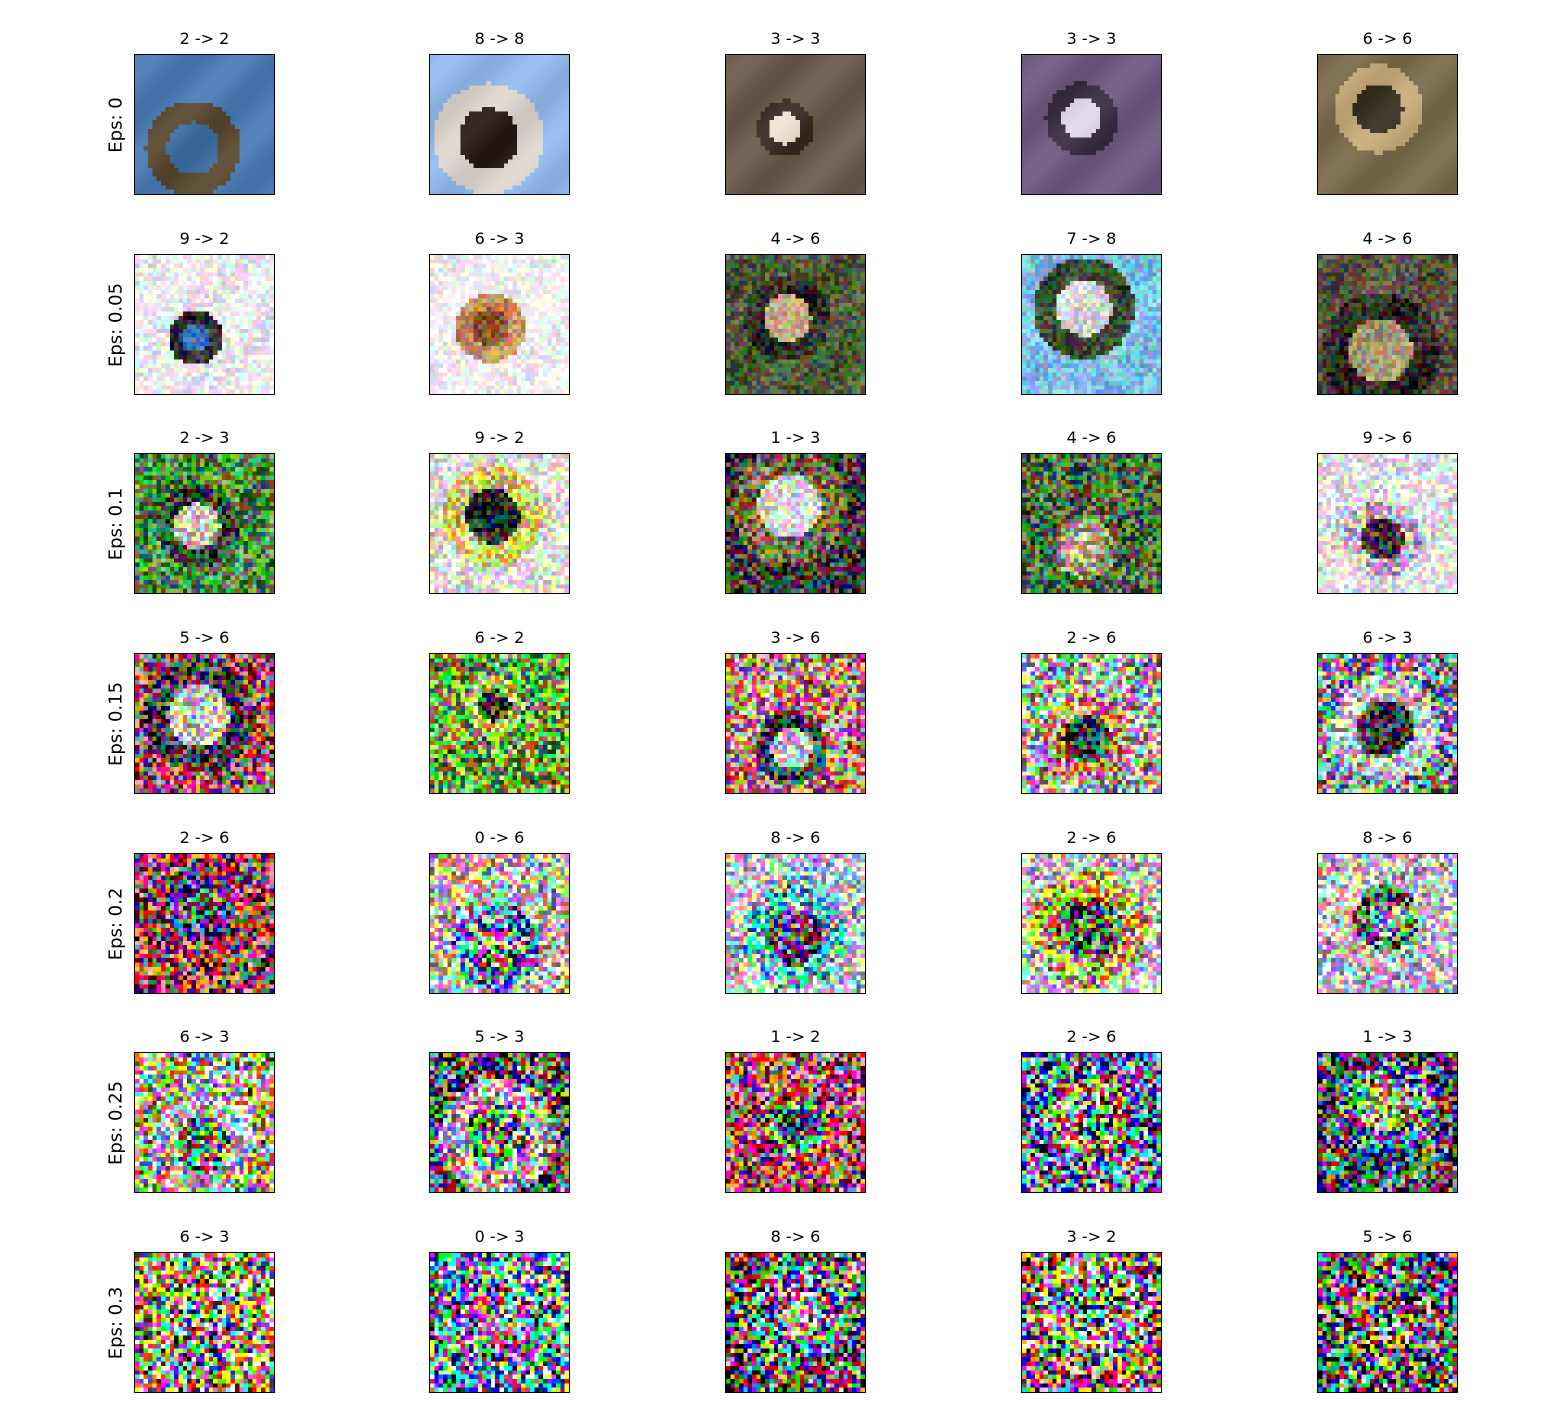 The width and height of the screenshot is (1555, 1419). I want to click on sample-image-truck-white, so click(1387, 523).